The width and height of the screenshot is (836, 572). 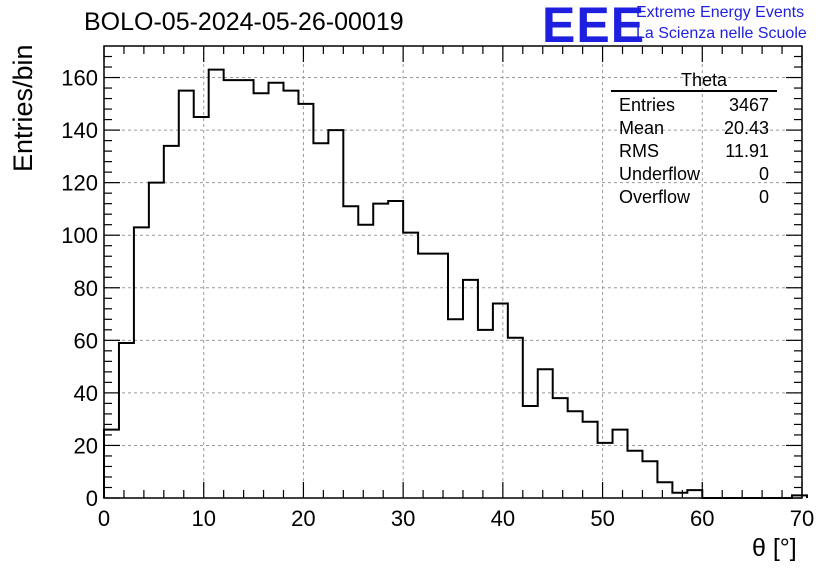 I want to click on stats-row: Entries 3467, so click(x=694, y=105).